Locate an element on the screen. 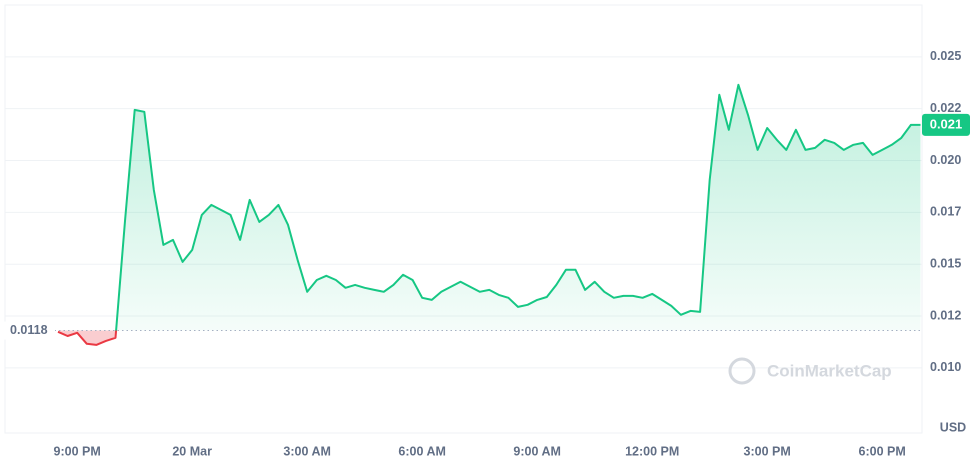 This screenshot has height=466, width=977. x-tick-label: 20 Mar is located at coordinates (192, 451).